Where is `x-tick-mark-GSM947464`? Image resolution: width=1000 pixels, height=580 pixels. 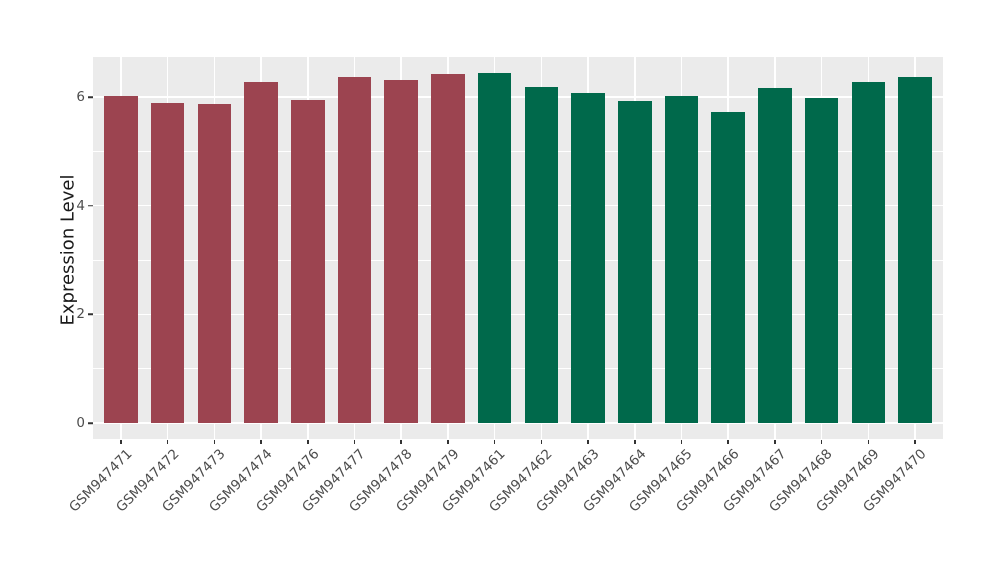
x-tick-mark-GSM947464 is located at coordinates (635, 441).